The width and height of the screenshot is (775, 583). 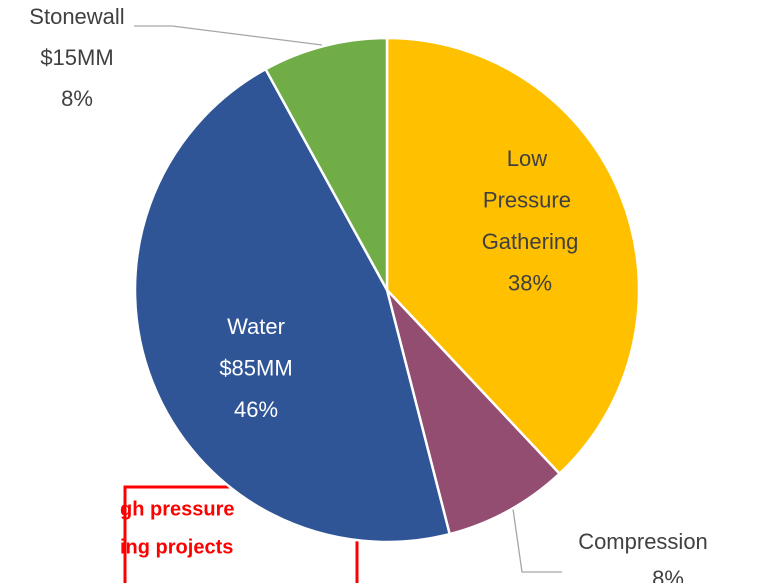 What do you see at coordinates (76, 16) in the screenshot?
I see `slice-label: Stonewall` at bounding box center [76, 16].